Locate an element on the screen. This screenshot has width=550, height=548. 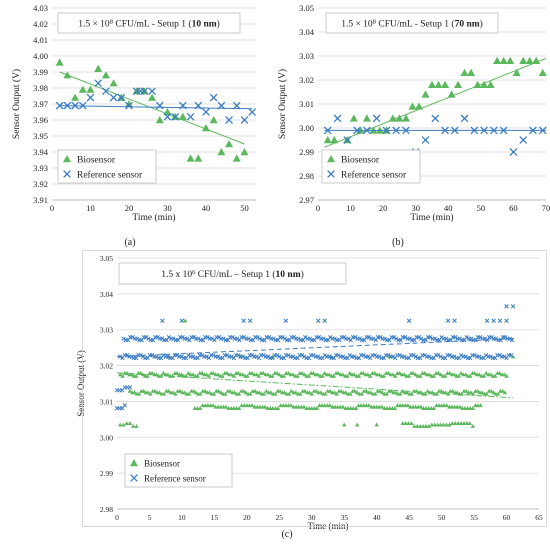
y-tick-label: 3.00 is located at coordinates (306, 128).